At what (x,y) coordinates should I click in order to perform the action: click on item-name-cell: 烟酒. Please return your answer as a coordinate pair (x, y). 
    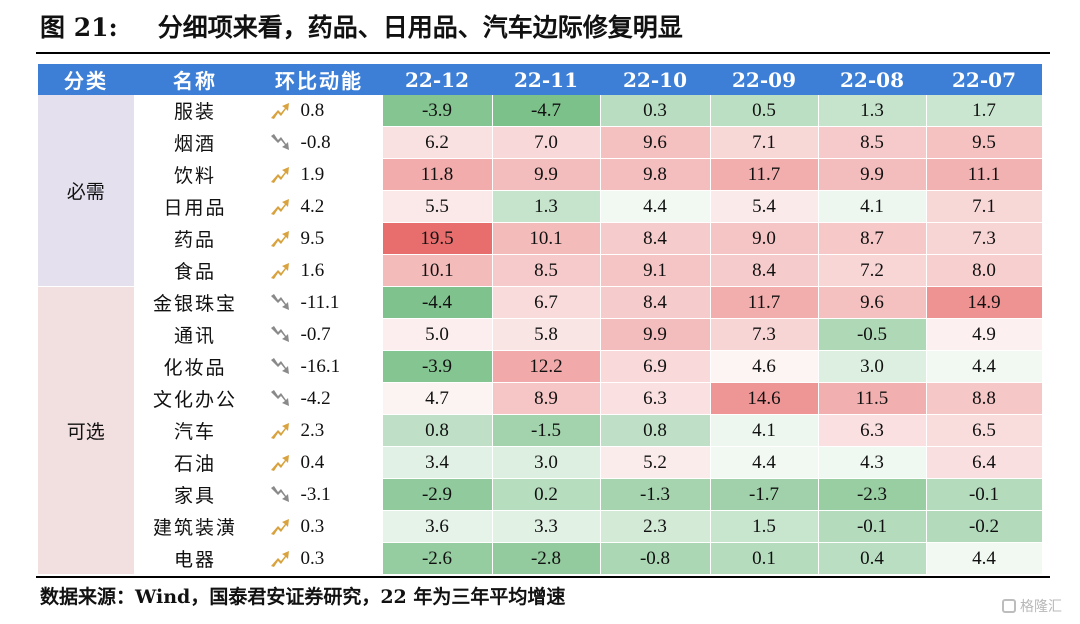
    Looking at the image, I should click on (195, 142).